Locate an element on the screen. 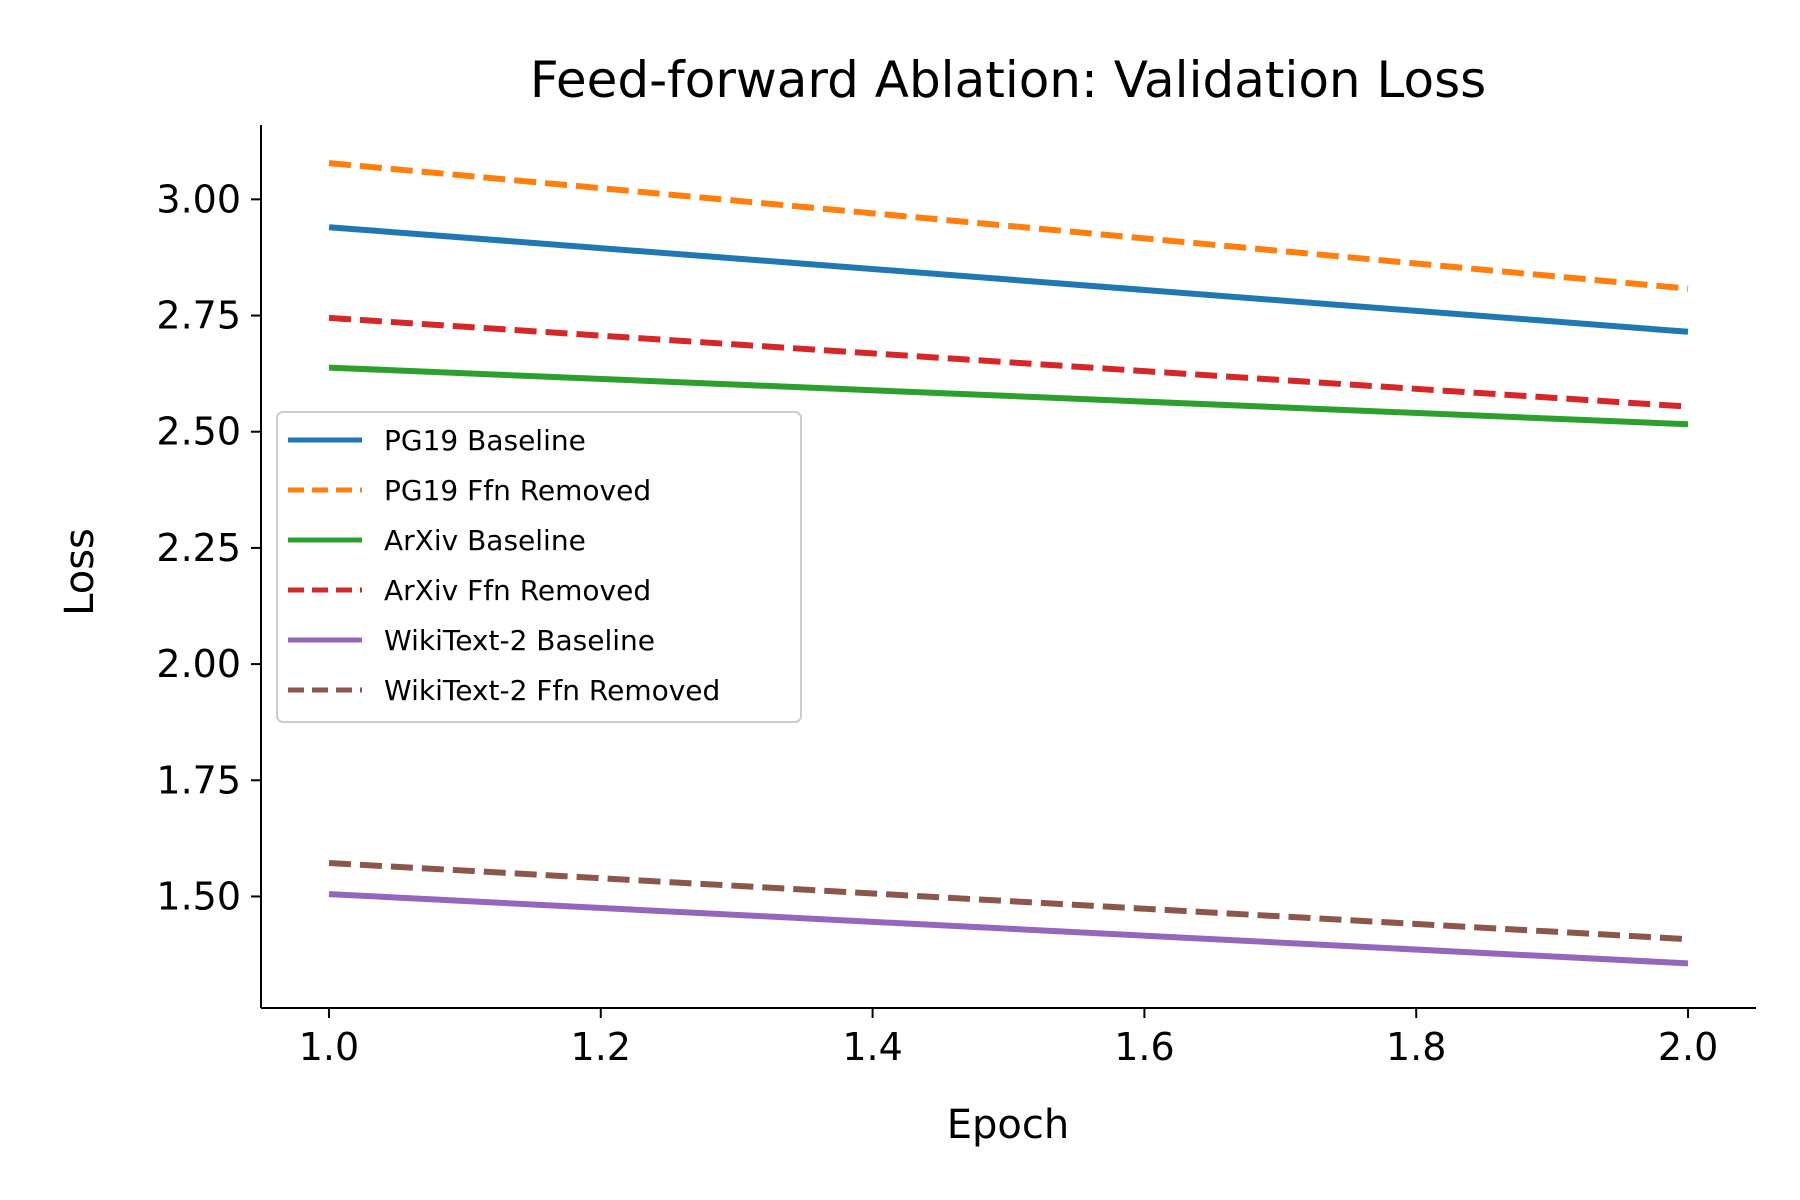 The width and height of the screenshot is (1800, 1200). y-tick-label: 1.50 is located at coordinates (198, 896).